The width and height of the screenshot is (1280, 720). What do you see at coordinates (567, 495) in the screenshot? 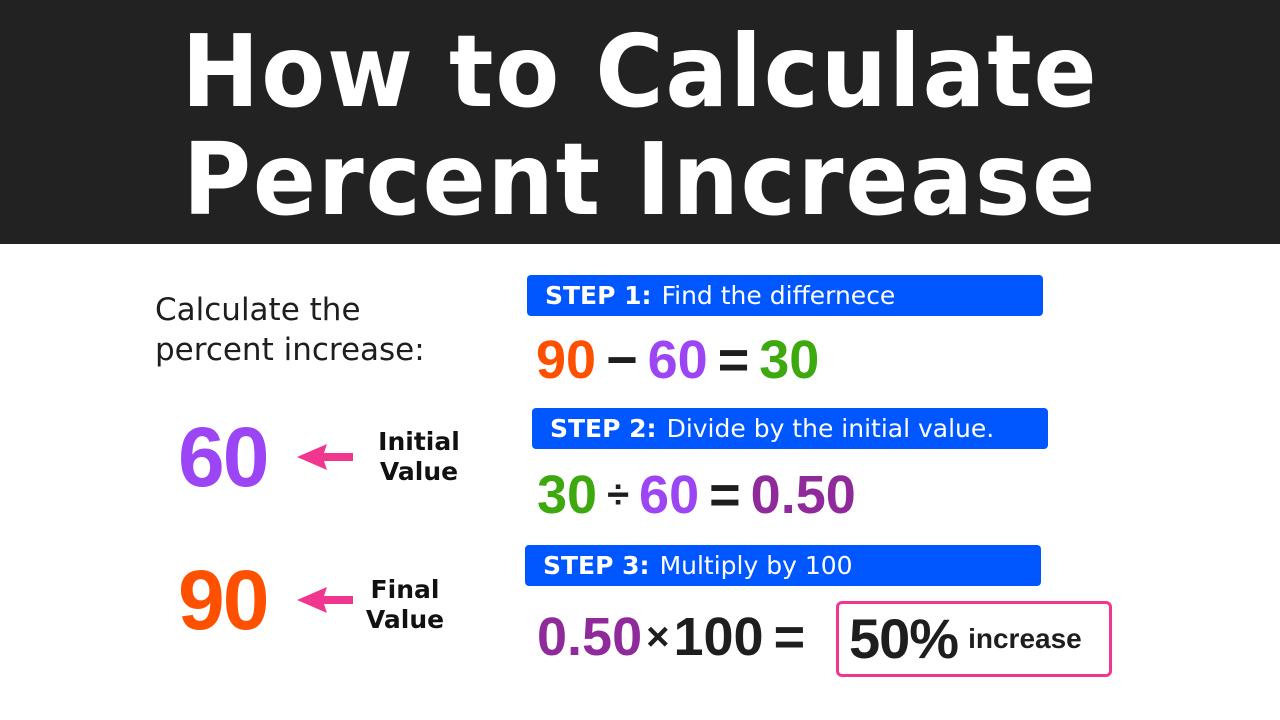
I see `eq2-operand-a: 30` at bounding box center [567, 495].